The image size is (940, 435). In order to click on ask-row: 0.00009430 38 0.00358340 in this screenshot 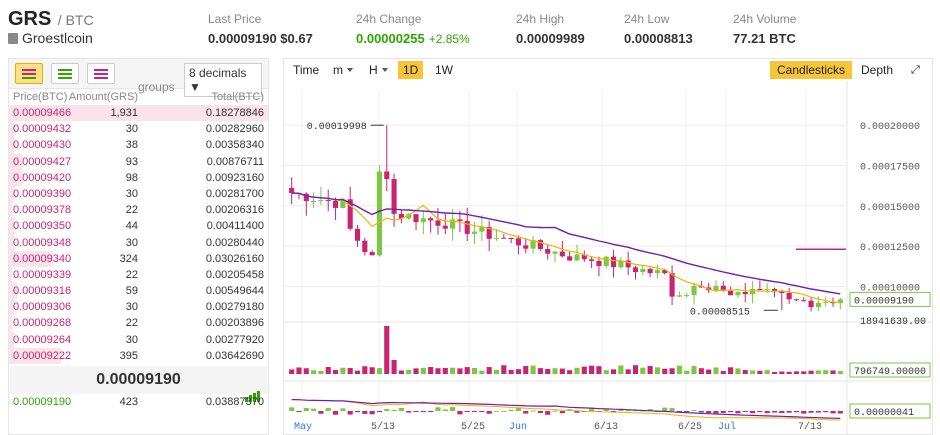, I will do `click(138, 145)`.